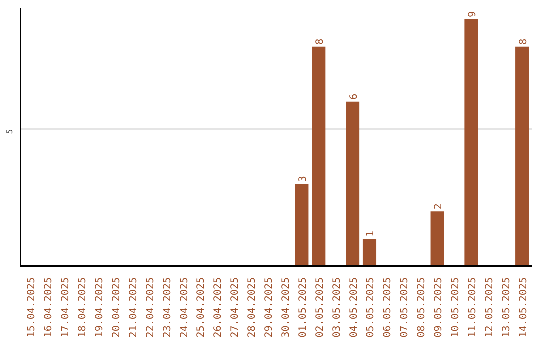 The height and width of the screenshot is (340, 540). Describe the element at coordinates (150, 307) in the screenshot. I see `x-tick-label: 22.04.2025` at that location.